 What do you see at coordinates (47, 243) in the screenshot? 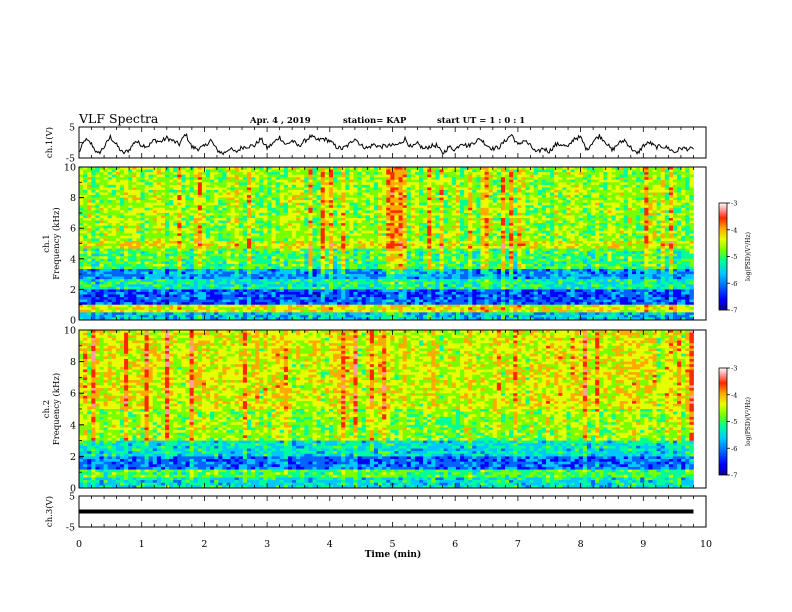
I see `ch1-spectrogram-ylabel-channel: ch.1` at bounding box center [47, 243].